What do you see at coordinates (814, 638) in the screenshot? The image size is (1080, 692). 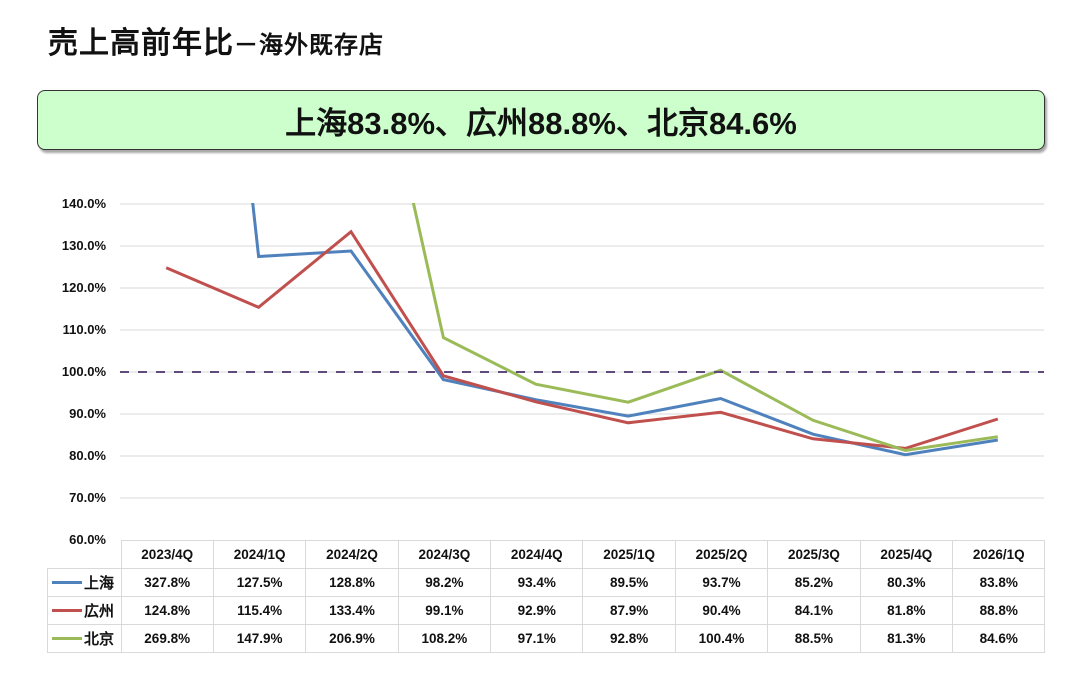 I see `table-cell: 88.5%` at bounding box center [814, 638].